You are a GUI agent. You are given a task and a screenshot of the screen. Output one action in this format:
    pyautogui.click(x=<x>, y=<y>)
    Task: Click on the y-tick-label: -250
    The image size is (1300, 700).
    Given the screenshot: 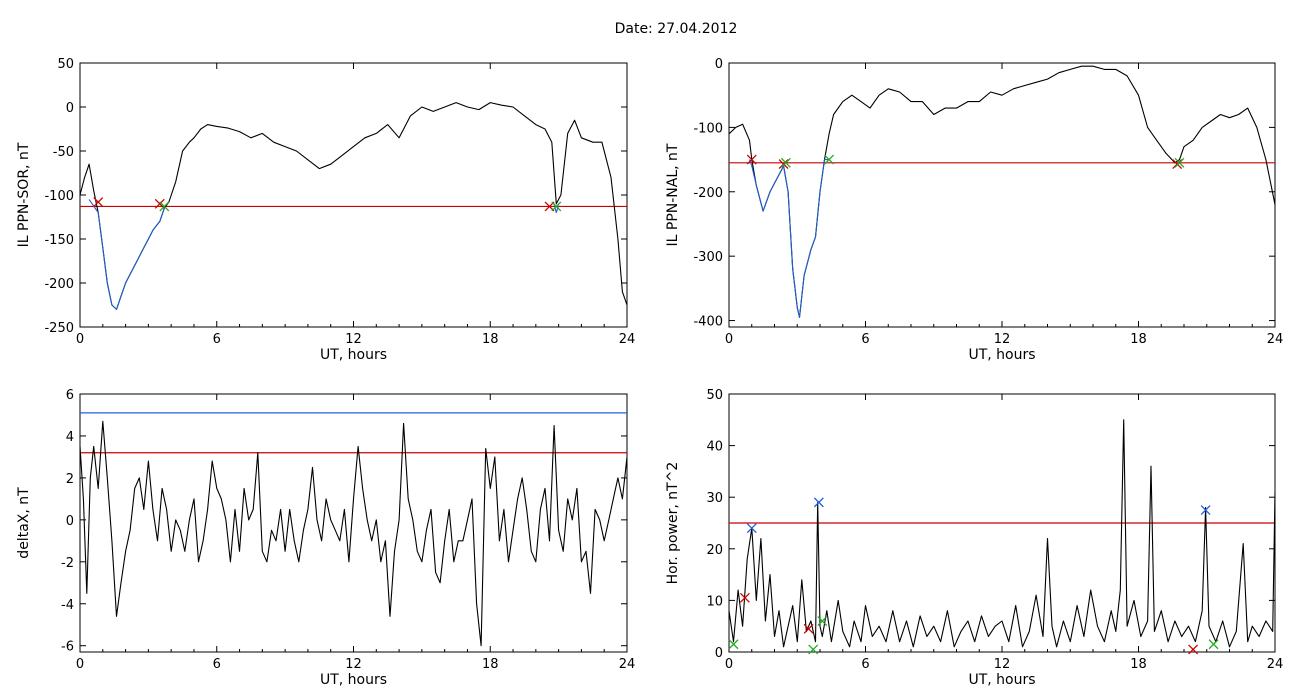 What is the action you would take?
    pyautogui.click(x=59, y=328)
    